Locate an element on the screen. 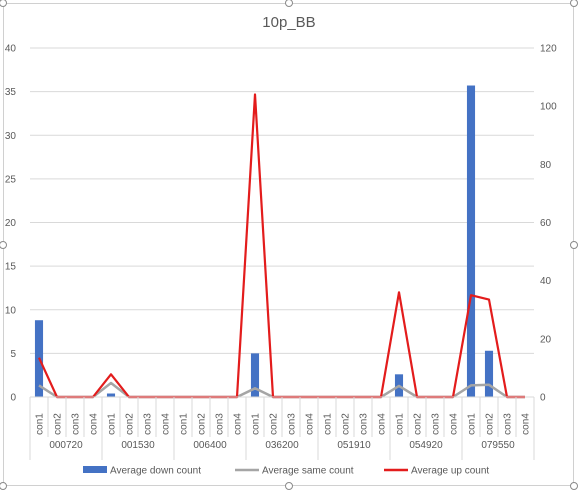 Image resolution: width=579 pixels, height=491 pixels. left-axis-tick-label: 5 is located at coordinates (13, 354).